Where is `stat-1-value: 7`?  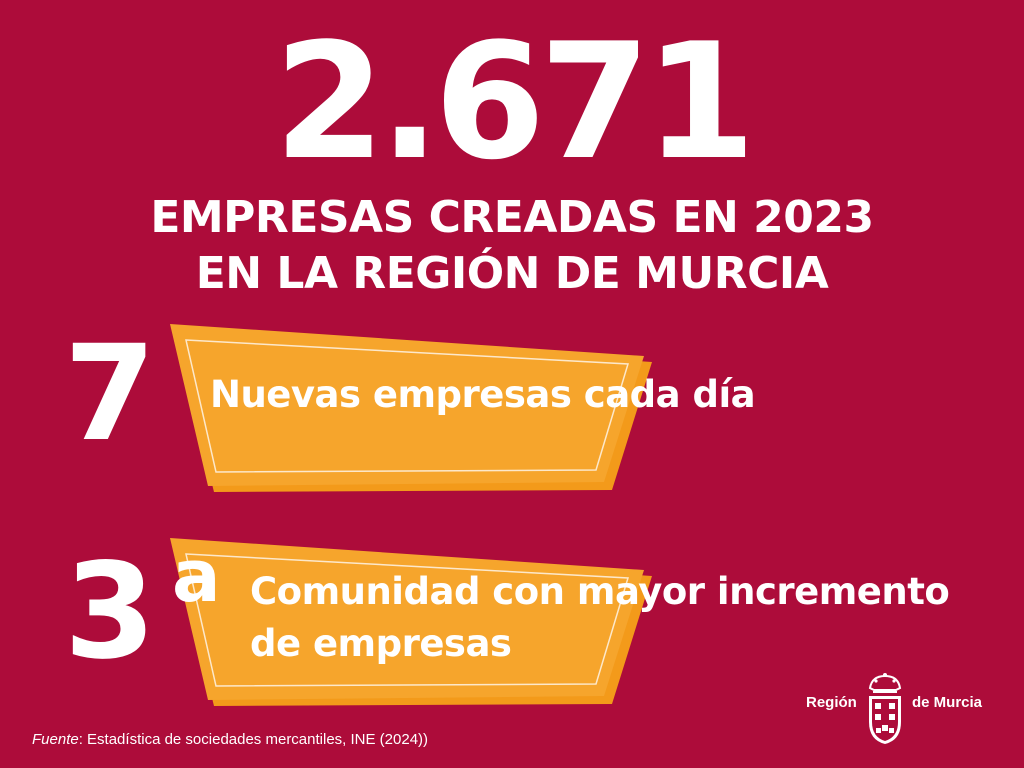 stat-1-value: 7 is located at coordinates (110, 394).